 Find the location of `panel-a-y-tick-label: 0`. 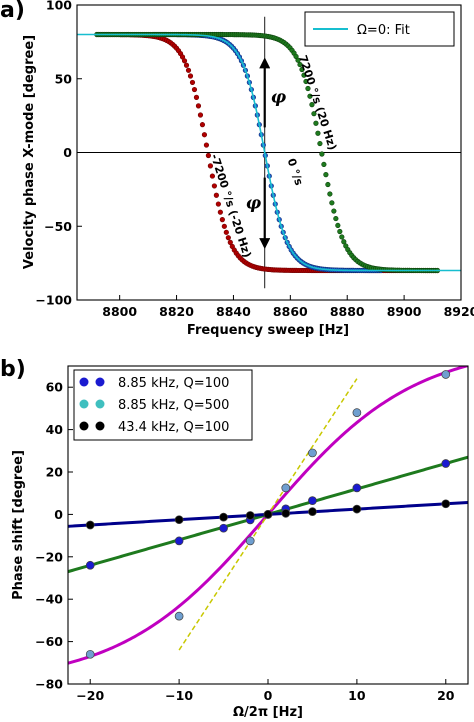

panel-a-y-tick-label: 0 is located at coordinates (67, 152).